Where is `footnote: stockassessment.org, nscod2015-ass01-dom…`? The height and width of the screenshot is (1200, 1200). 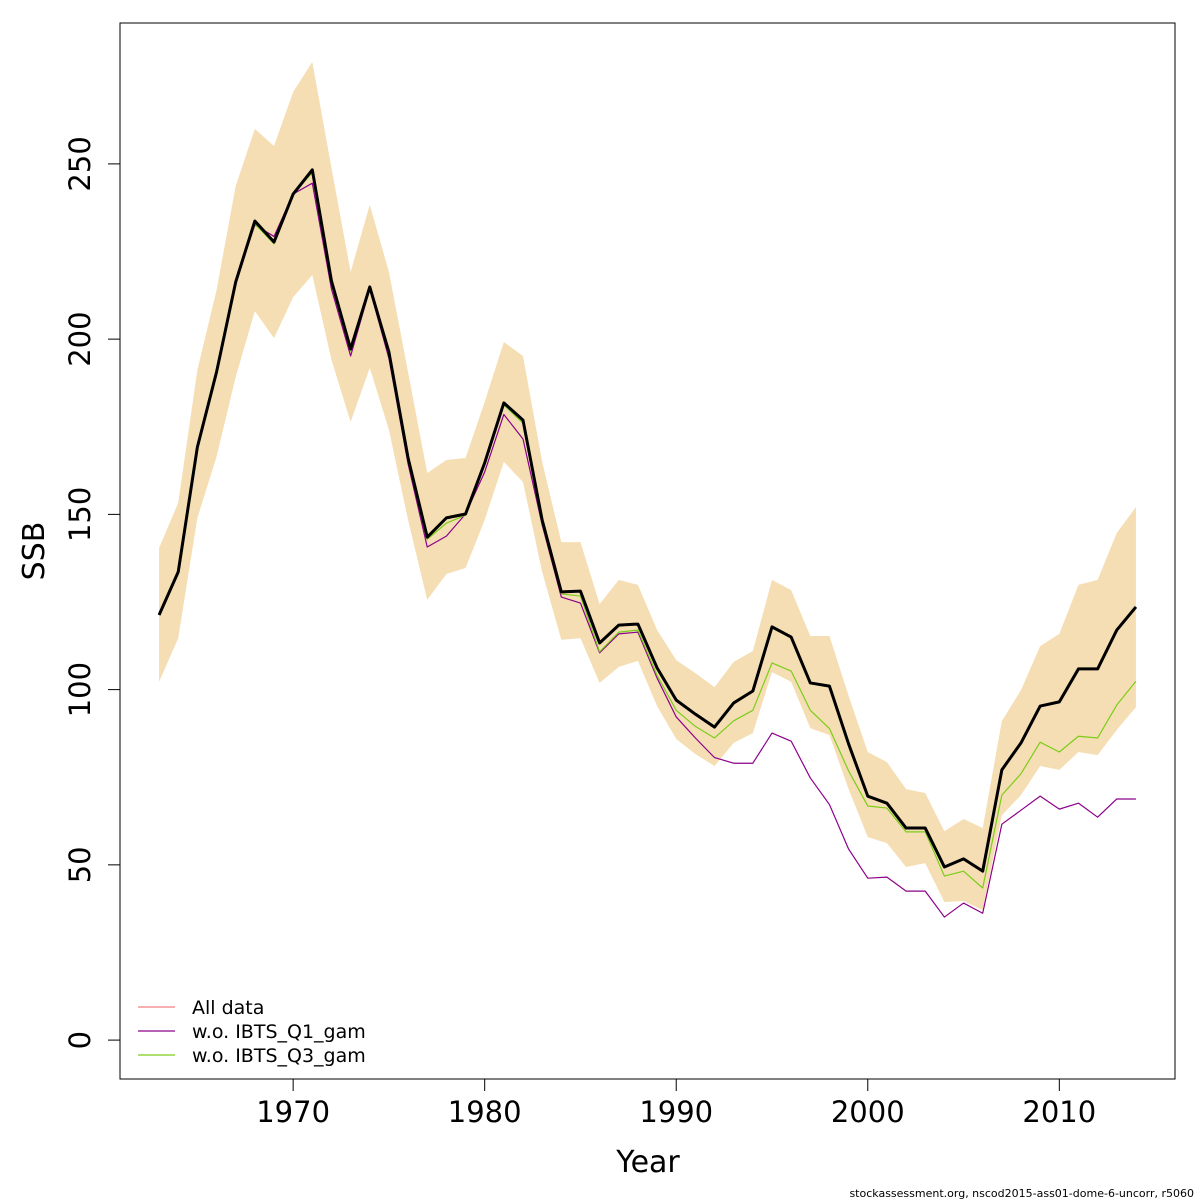
footnote: stockassessment.org, nscod2015-ass01-dom… is located at coordinates (1021, 1193).